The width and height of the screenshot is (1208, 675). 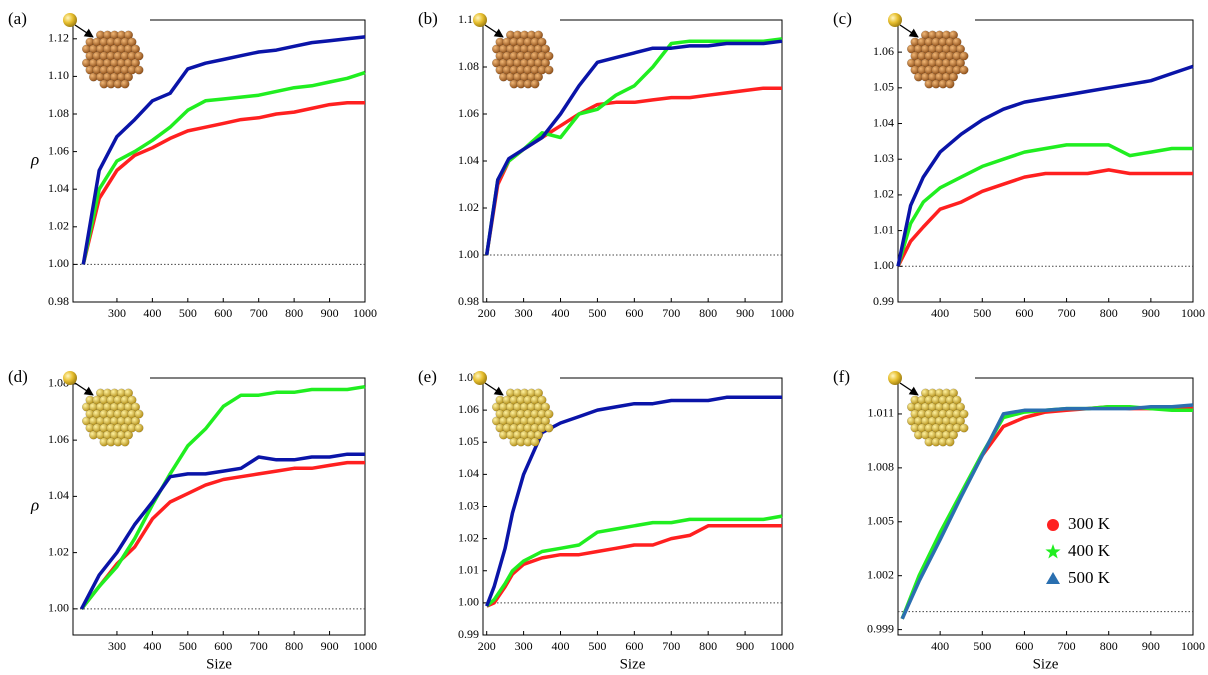 What do you see at coordinates (468, 301) in the screenshot?
I see `y-tick-label: 0.98` at bounding box center [468, 301].